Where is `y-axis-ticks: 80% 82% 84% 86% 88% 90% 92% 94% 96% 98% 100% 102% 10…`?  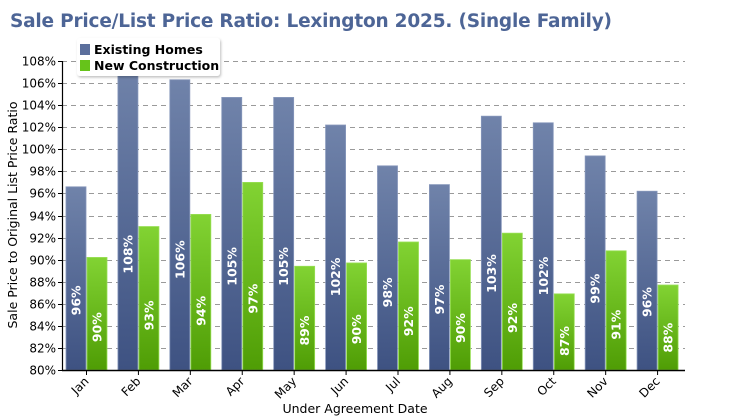
y-axis-ticks: 80% 82% 84% 86% 88% 90% 92% 94% 96% 98% 100% 102% 10… is located at coordinates (42, 216).